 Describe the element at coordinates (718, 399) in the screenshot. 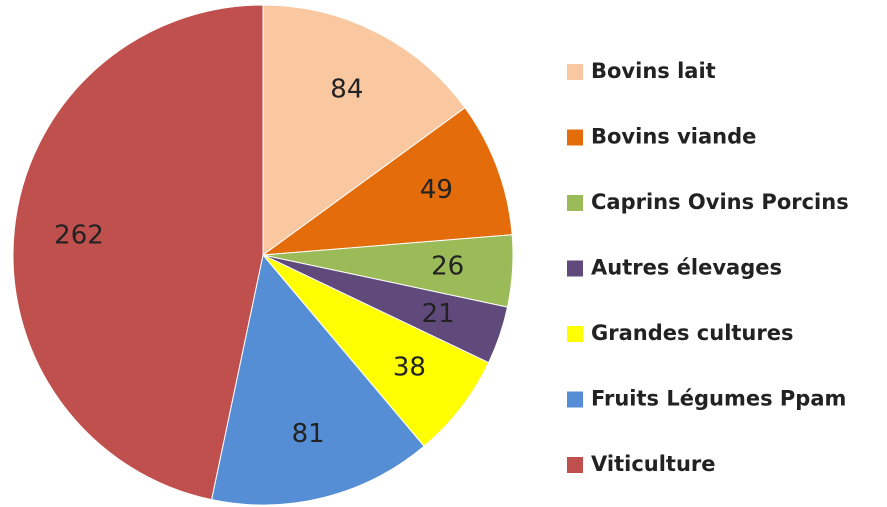

I see `legend-label: Fruits Légumes Ppam` at that location.